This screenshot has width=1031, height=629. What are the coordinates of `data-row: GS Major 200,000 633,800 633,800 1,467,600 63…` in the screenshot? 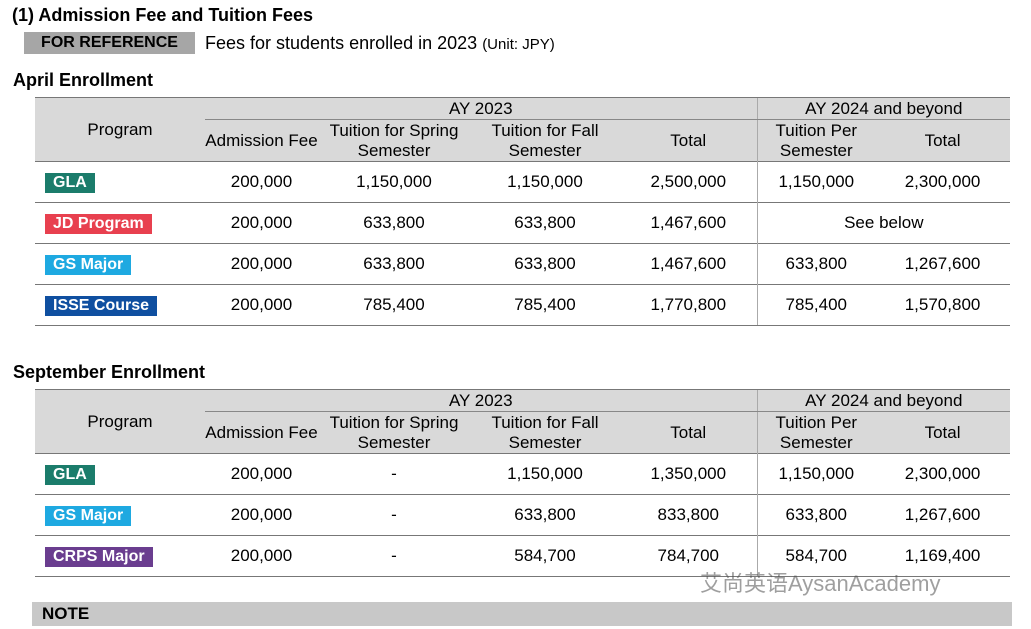 It's located at (523, 264).